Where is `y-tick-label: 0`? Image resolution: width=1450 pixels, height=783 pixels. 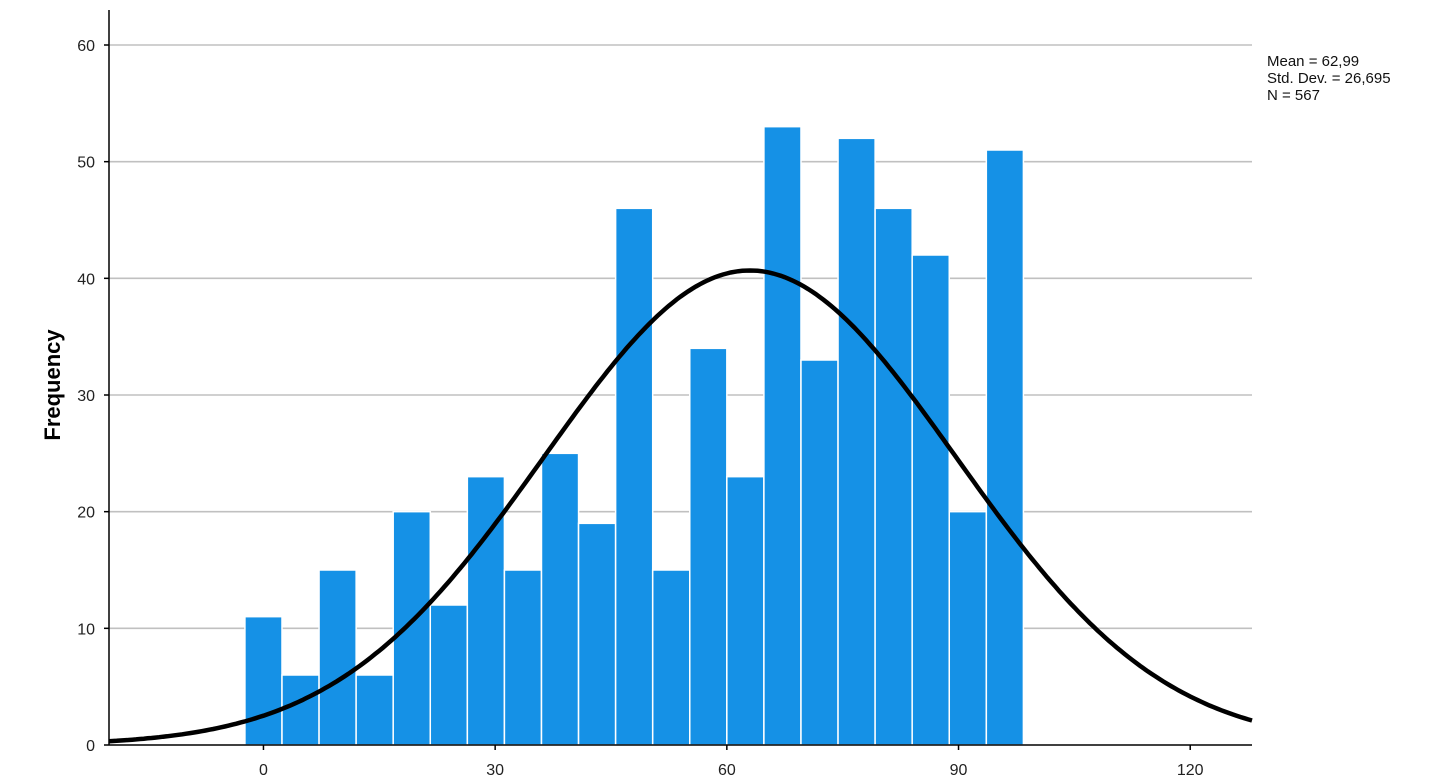 y-tick-label: 0 is located at coordinates (90, 746).